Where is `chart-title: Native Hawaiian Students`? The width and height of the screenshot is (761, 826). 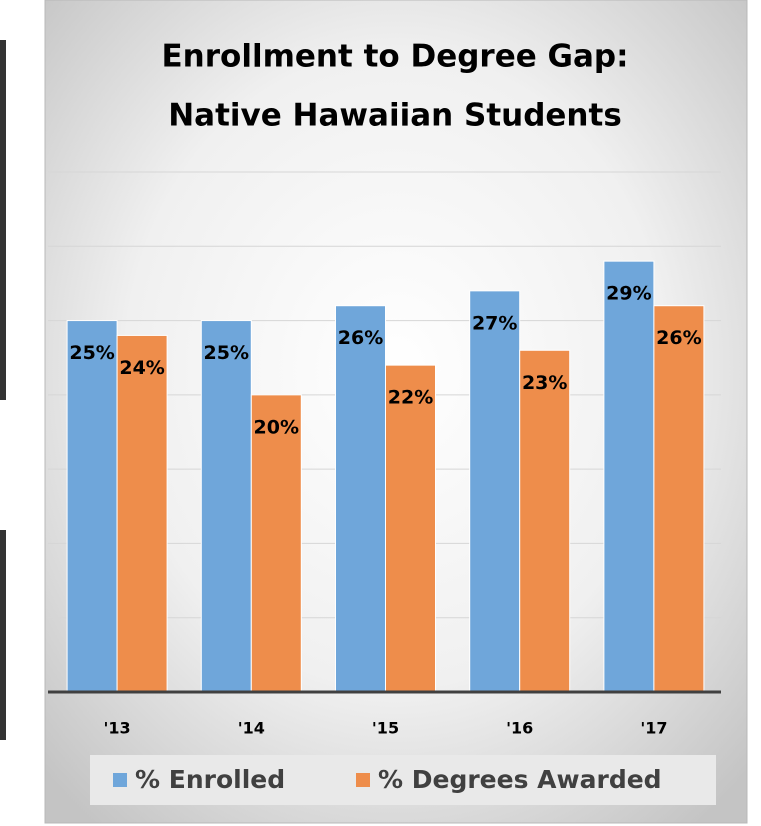 chart-title: Native Hawaiian Students is located at coordinates (395, 116).